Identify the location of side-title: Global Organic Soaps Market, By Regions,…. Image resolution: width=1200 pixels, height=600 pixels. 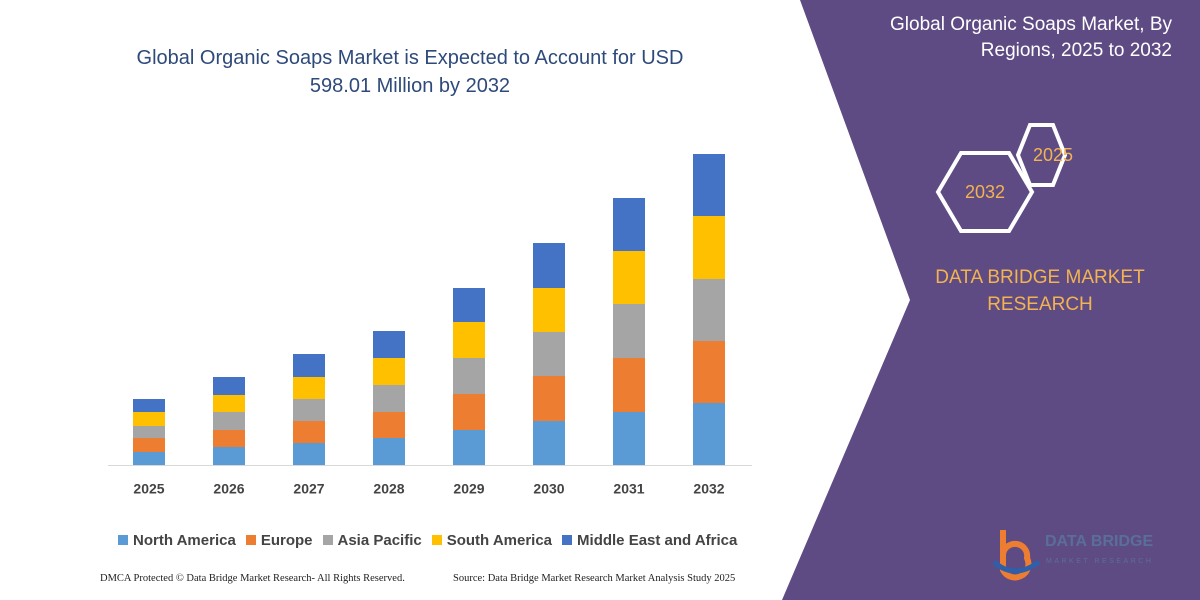
(1031, 37).